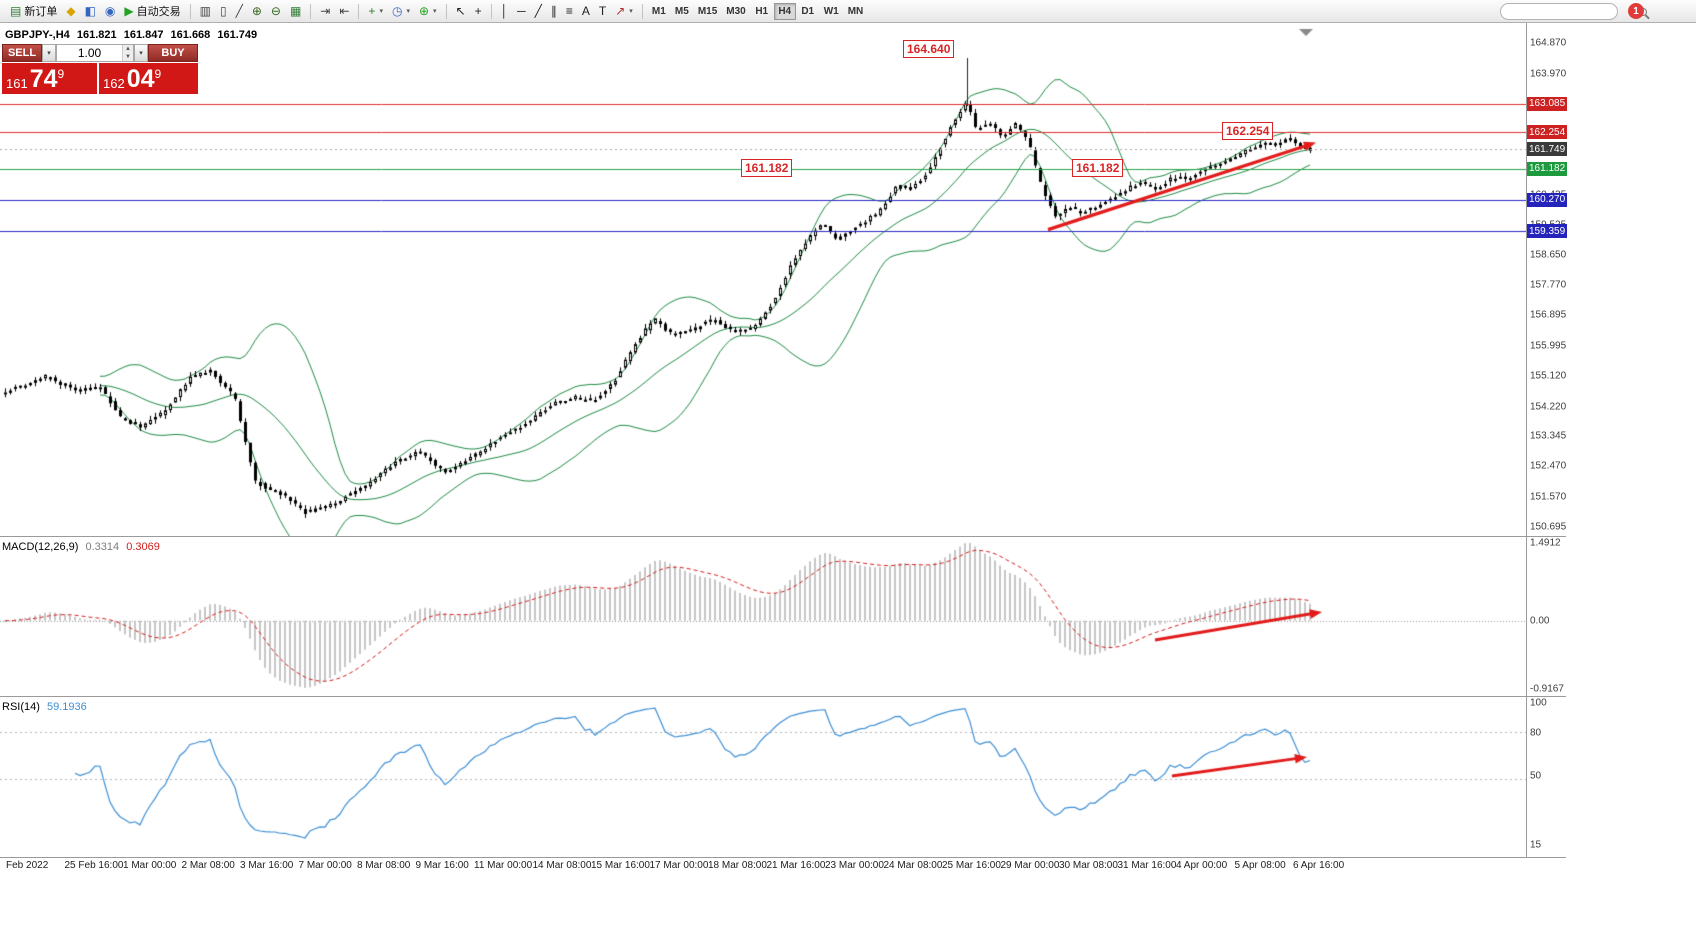  What do you see at coordinates (1540, 621) in the screenshot?
I see `macd-axis-zero: 0.00` at bounding box center [1540, 621].